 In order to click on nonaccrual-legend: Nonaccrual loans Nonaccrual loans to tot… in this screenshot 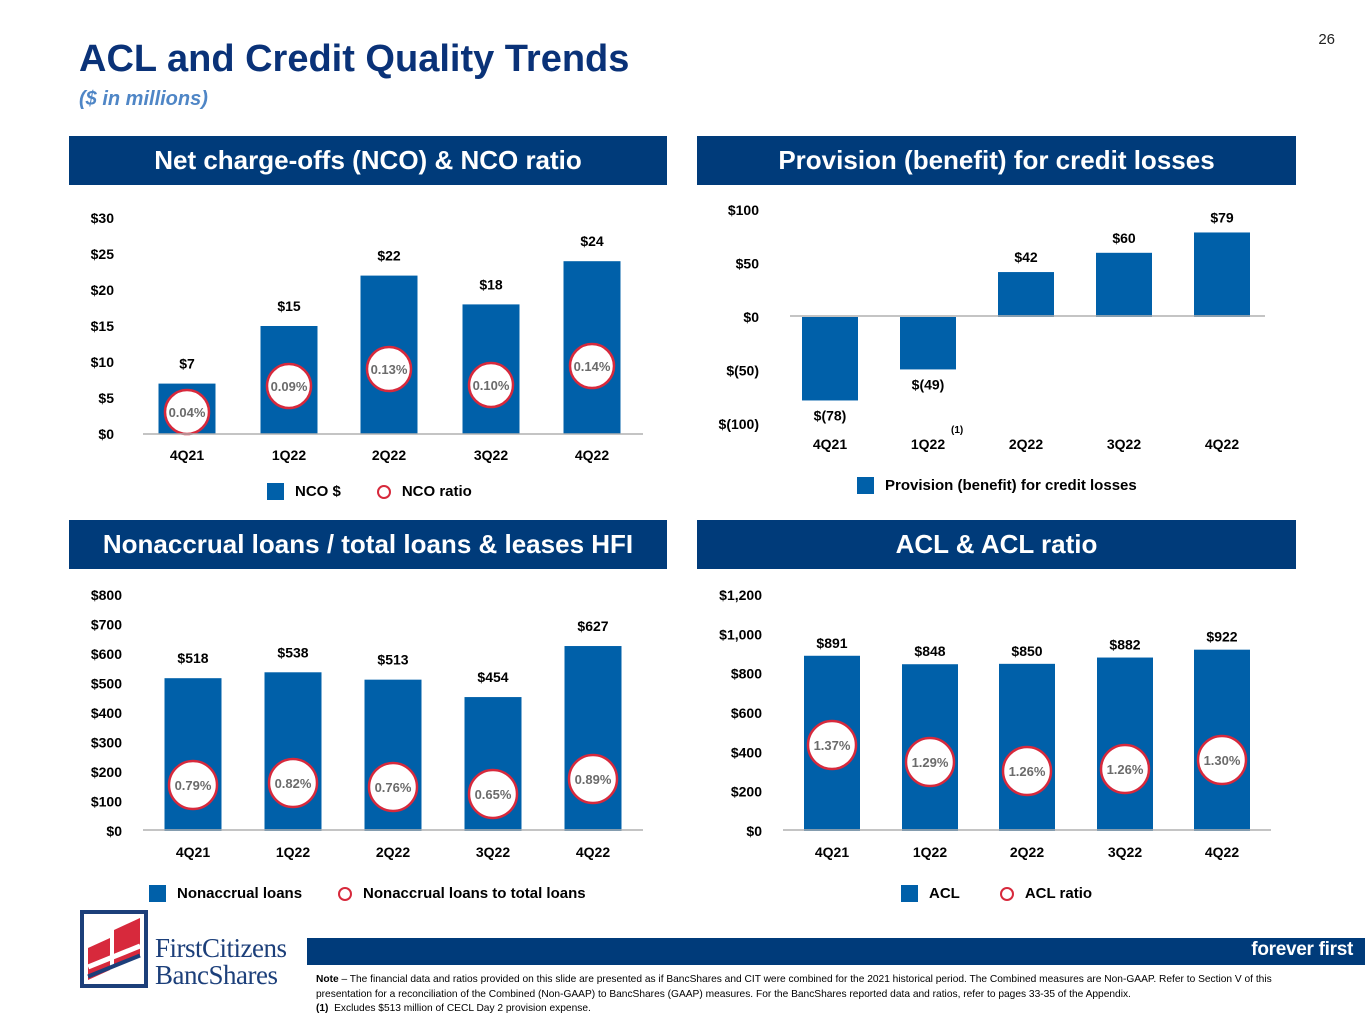, I will do `click(367, 893)`.